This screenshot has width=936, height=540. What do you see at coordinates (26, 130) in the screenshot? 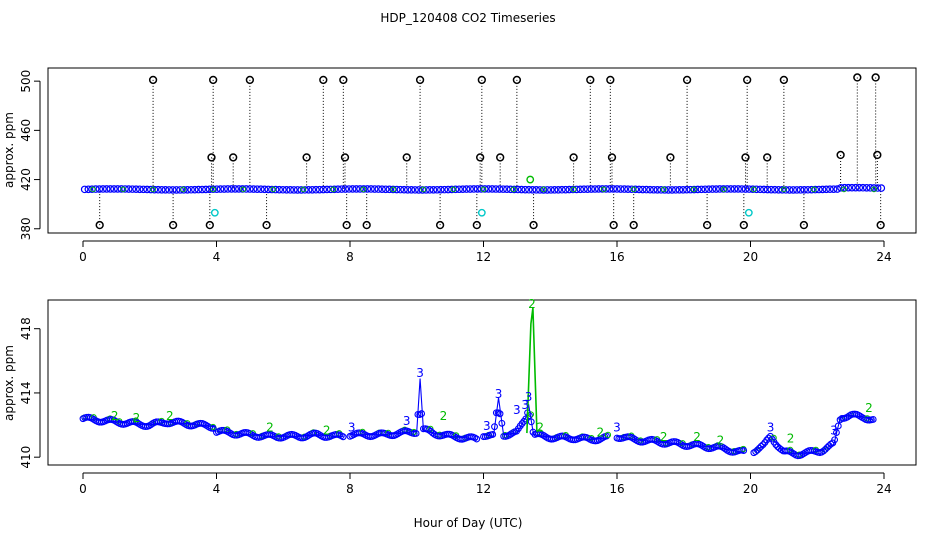
I see `top-y-tick-label: 460` at bounding box center [26, 130].